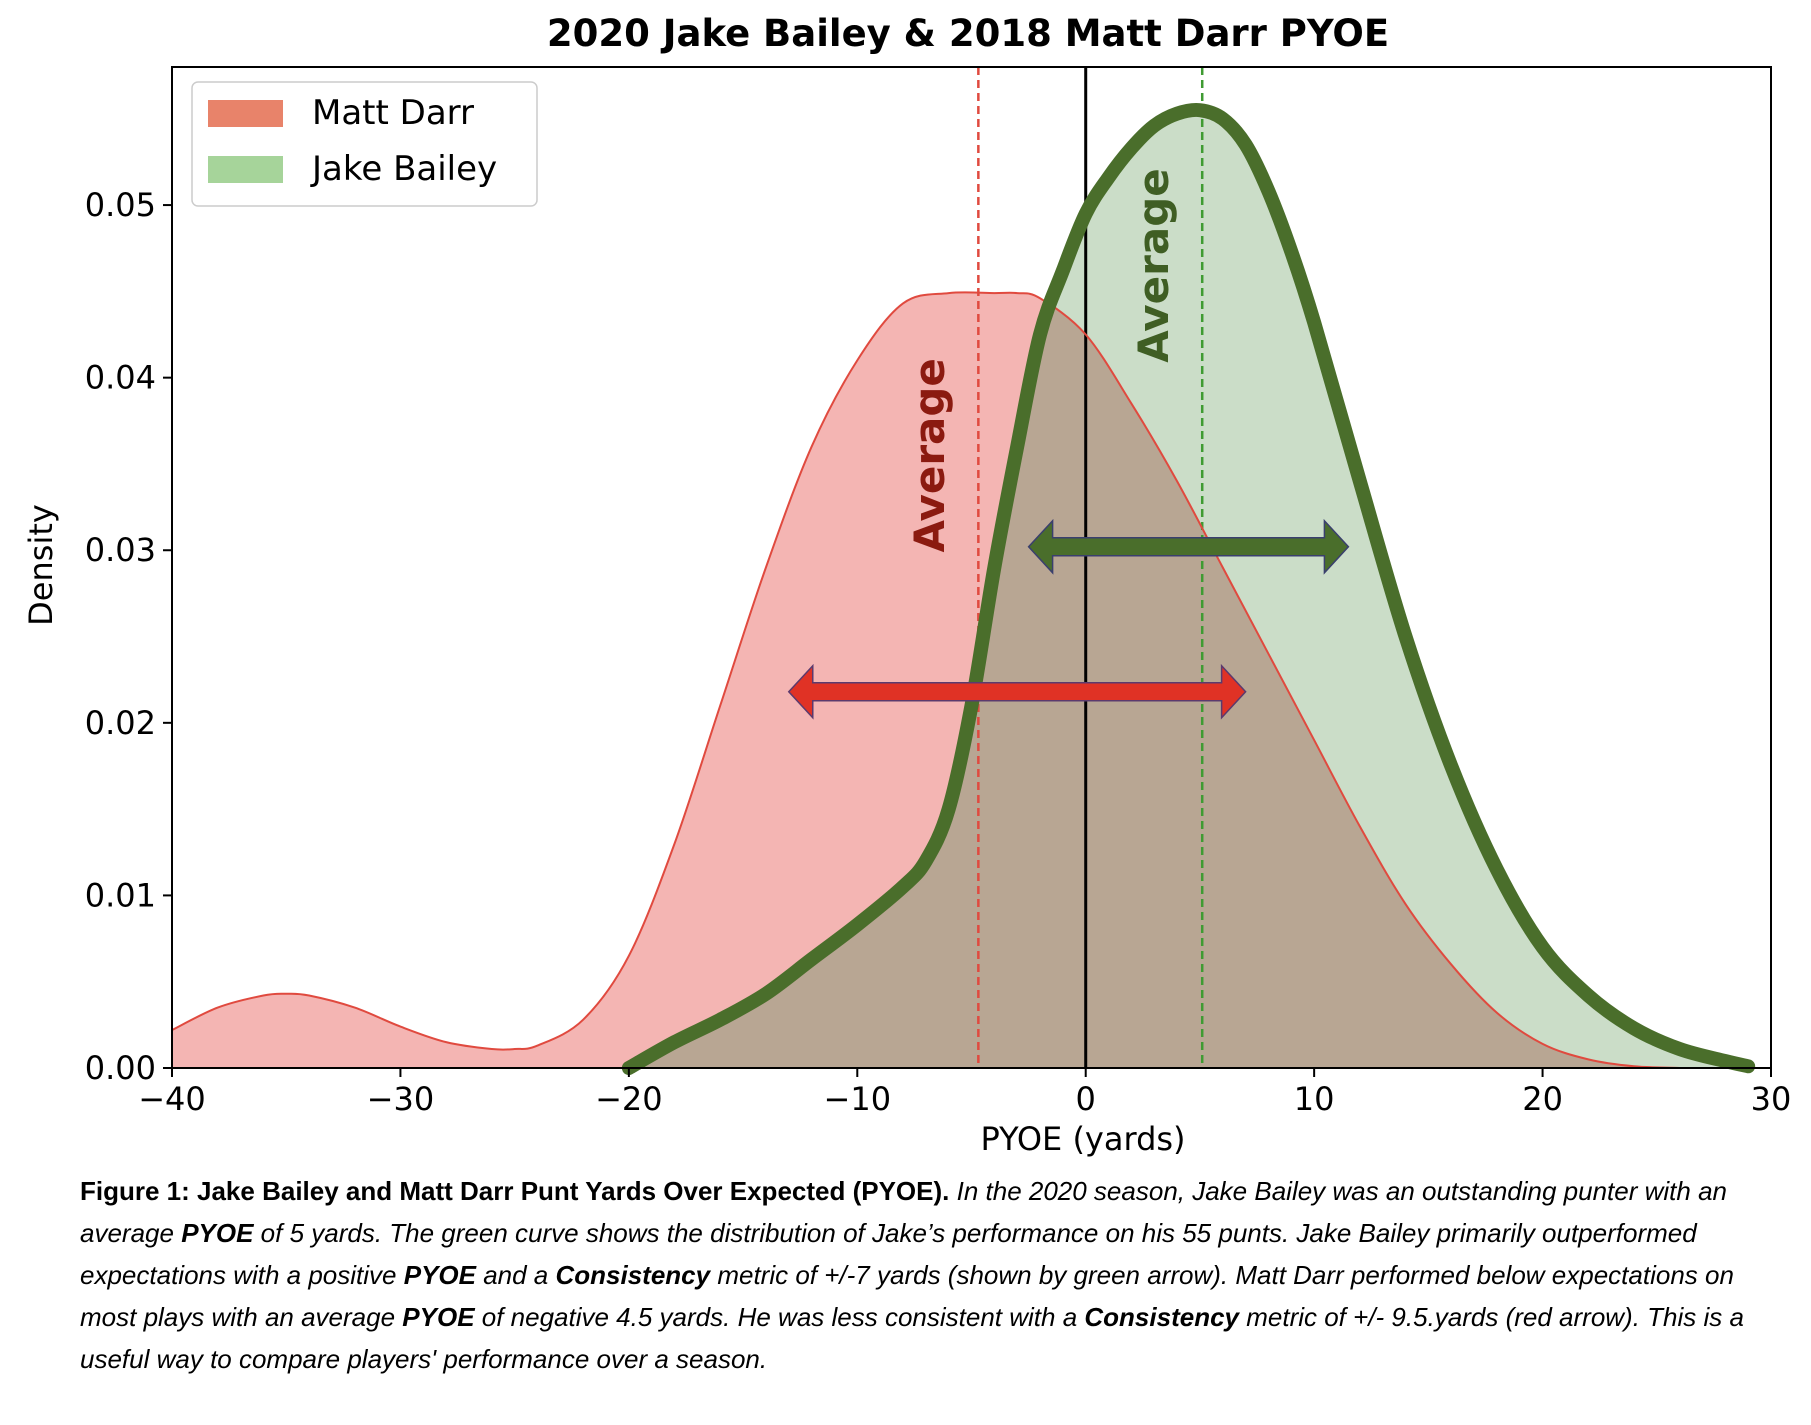  I want to click on x-tick-label: 10, so click(1314, 1099).